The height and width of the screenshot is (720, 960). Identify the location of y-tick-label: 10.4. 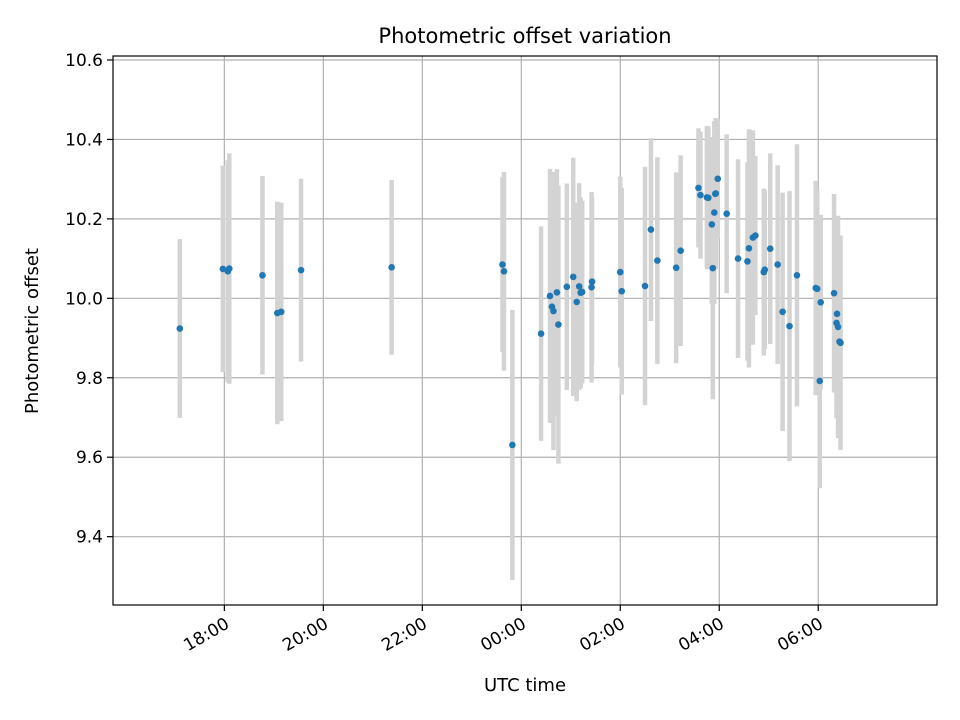
(84, 140).